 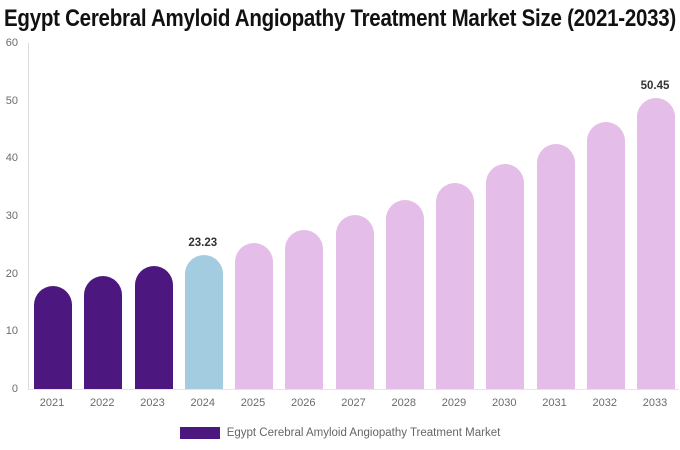 I want to click on y-tick-label: 20, so click(x=11, y=273).